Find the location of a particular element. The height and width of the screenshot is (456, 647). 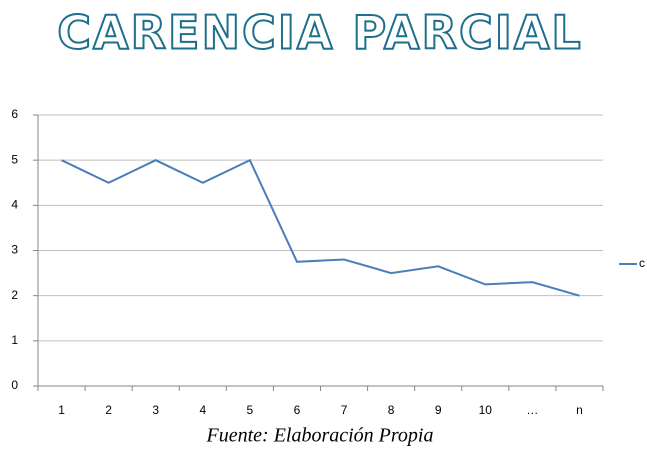

y-tick-label: 5 is located at coordinates (14, 159).